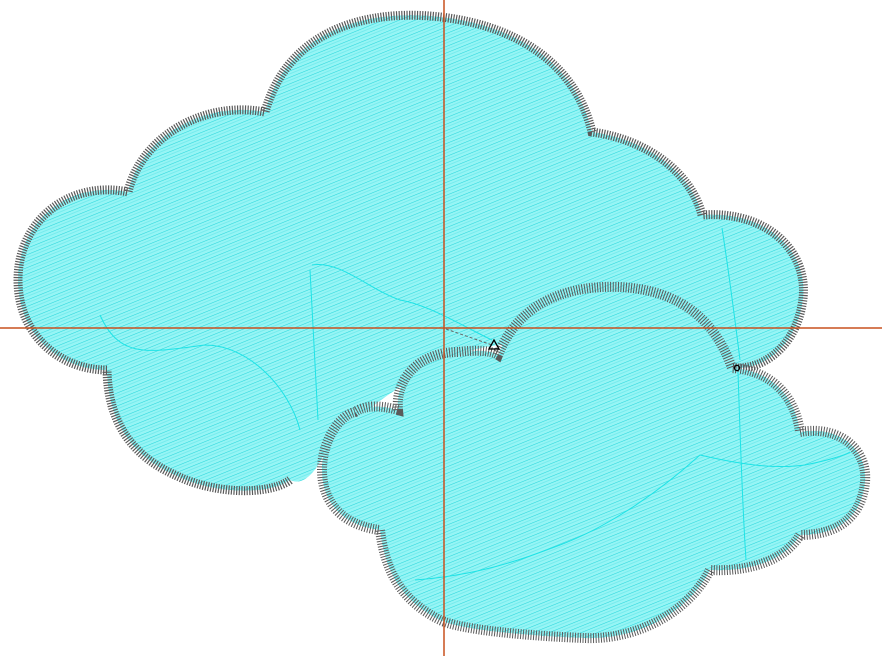  I want to click on jump-stitch-line, so click(469, 337).